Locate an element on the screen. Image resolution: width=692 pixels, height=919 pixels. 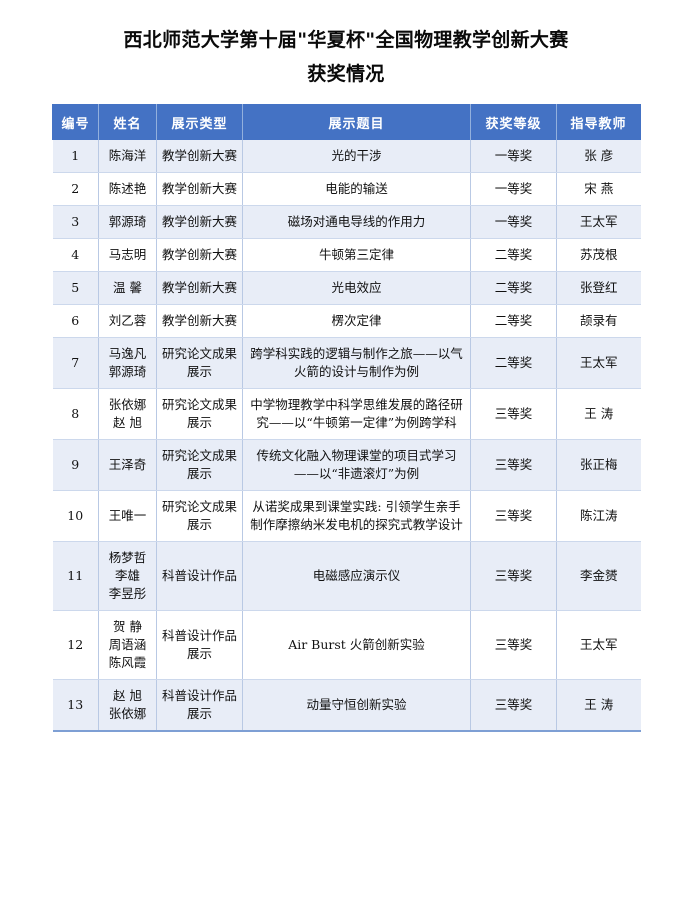
cell-name: 杨梦哲 李雄 李昱彤 is located at coordinates (127, 576).